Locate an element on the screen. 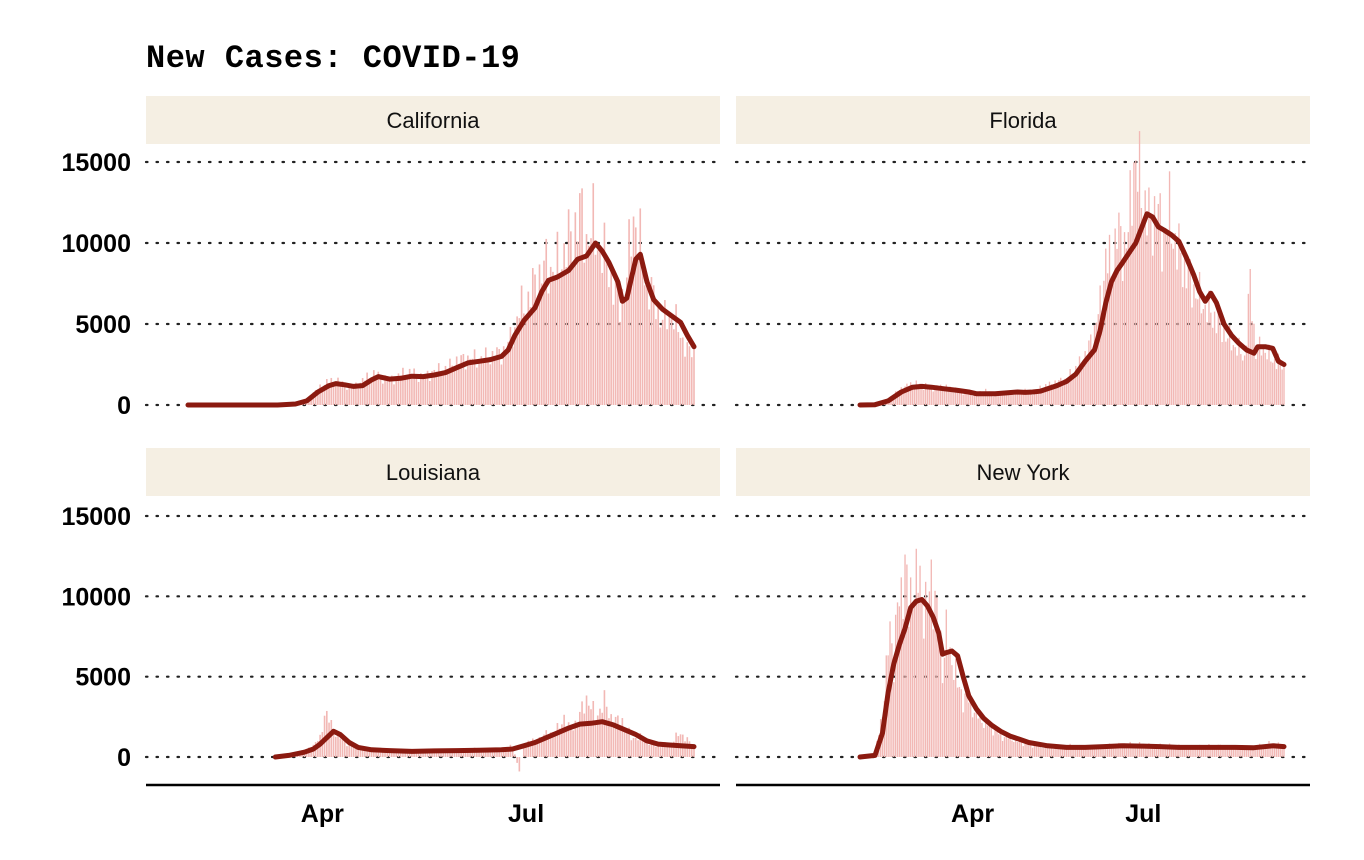 The height and width of the screenshot is (860, 1364). y-tick-label: 5000 is located at coordinates (103, 678).